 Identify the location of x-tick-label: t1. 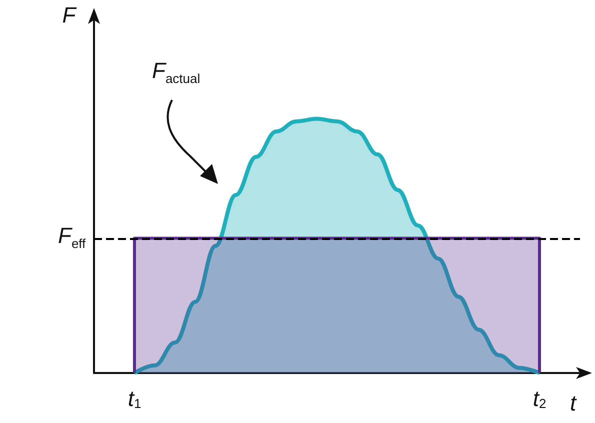
(135, 398).